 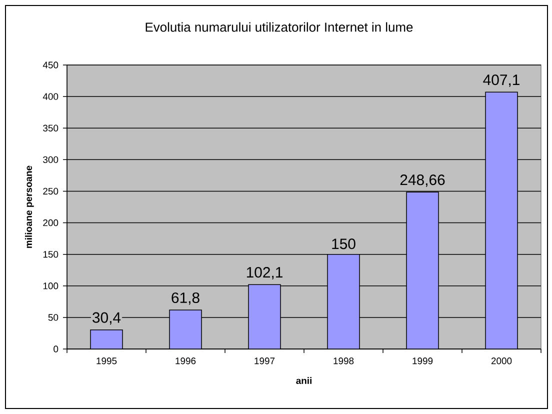 What do you see at coordinates (106, 361) in the screenshot?
I see `x-tick-label: 1995` at bounding box center [106, 361].